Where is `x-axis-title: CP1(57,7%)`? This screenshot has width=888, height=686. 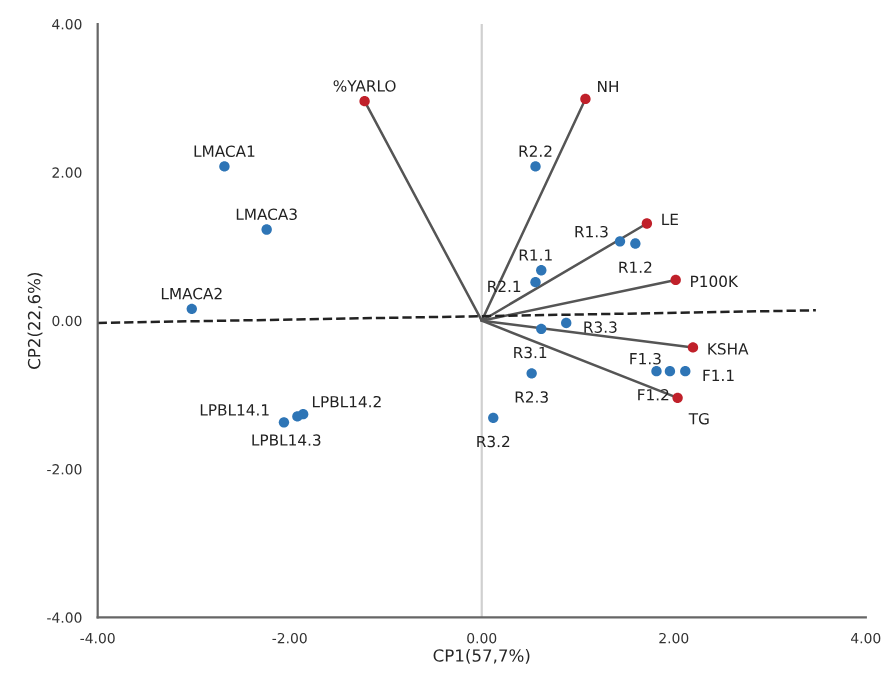
x-axis-title: CP1(57,7%) is located at coordinates (481, 656).